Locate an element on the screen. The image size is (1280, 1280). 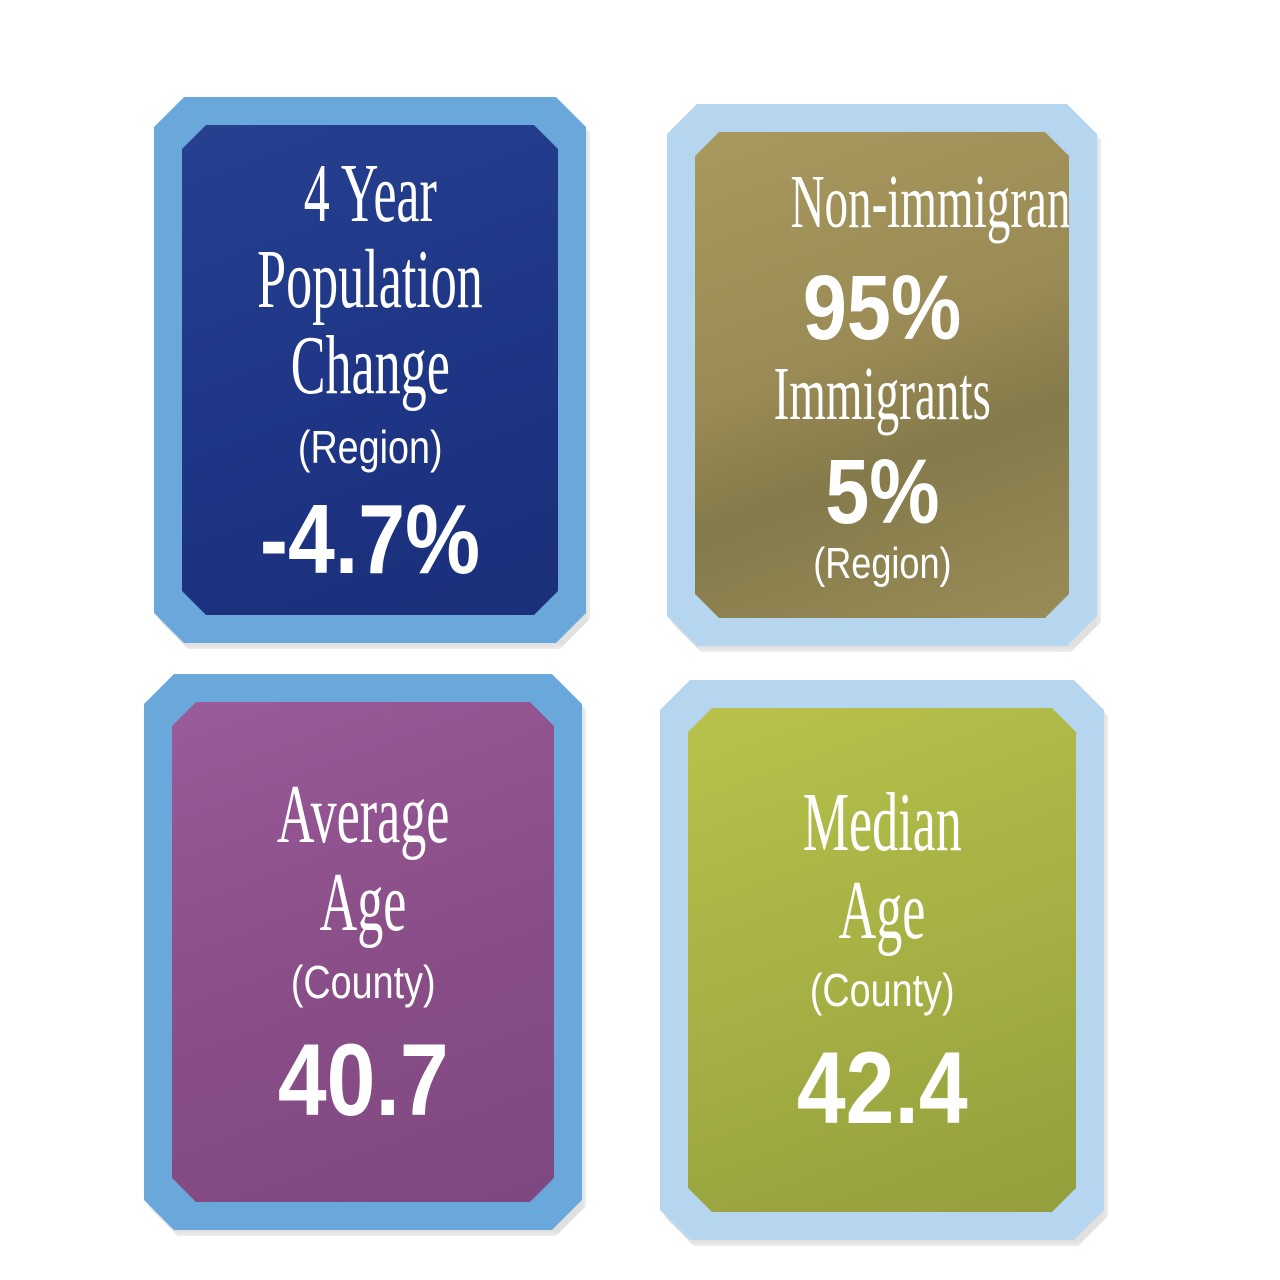
average-age-panel: Average Age (County) 40.7 is located at coordinates (363, 952).